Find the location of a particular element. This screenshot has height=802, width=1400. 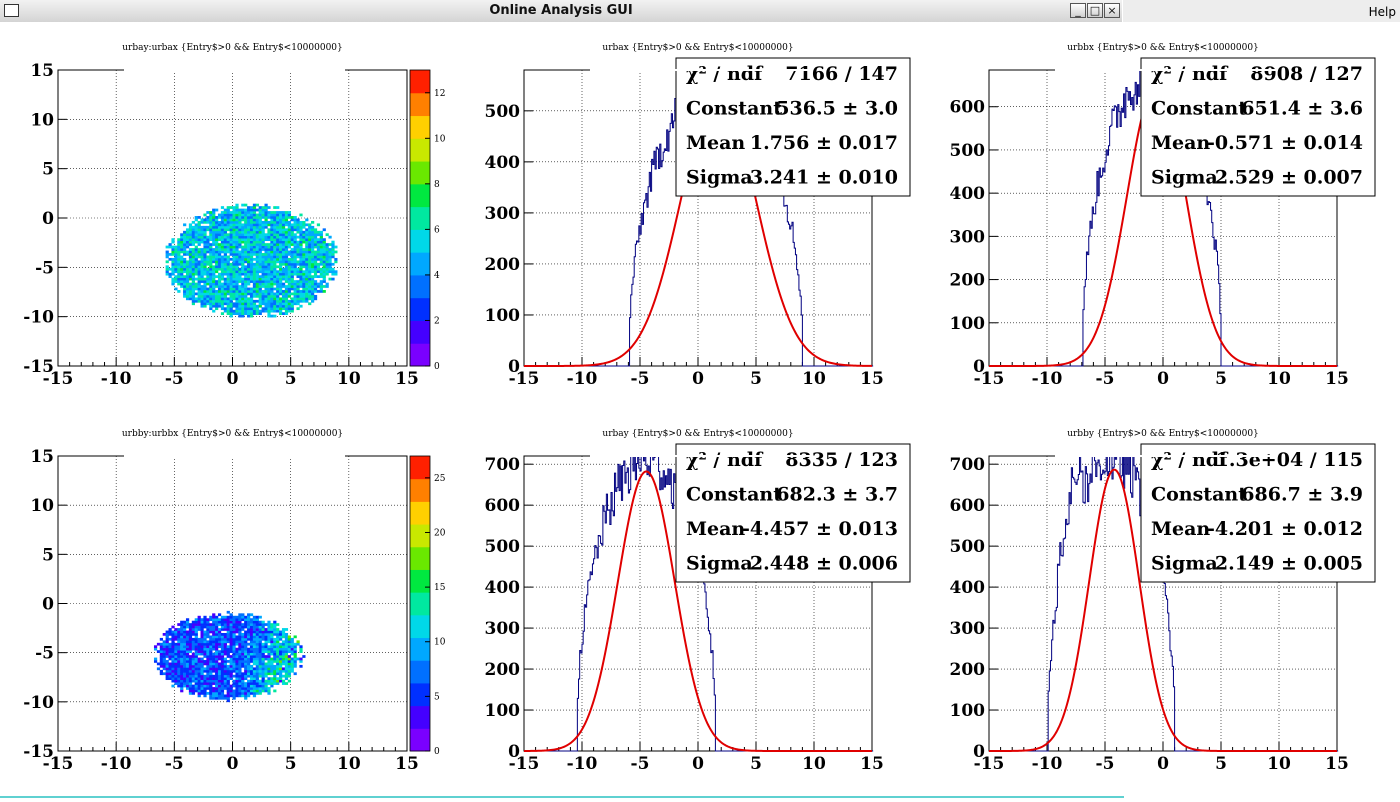

window-titlebar: Online Analysis GUI _ □ × is located at coordinates (561, 11).